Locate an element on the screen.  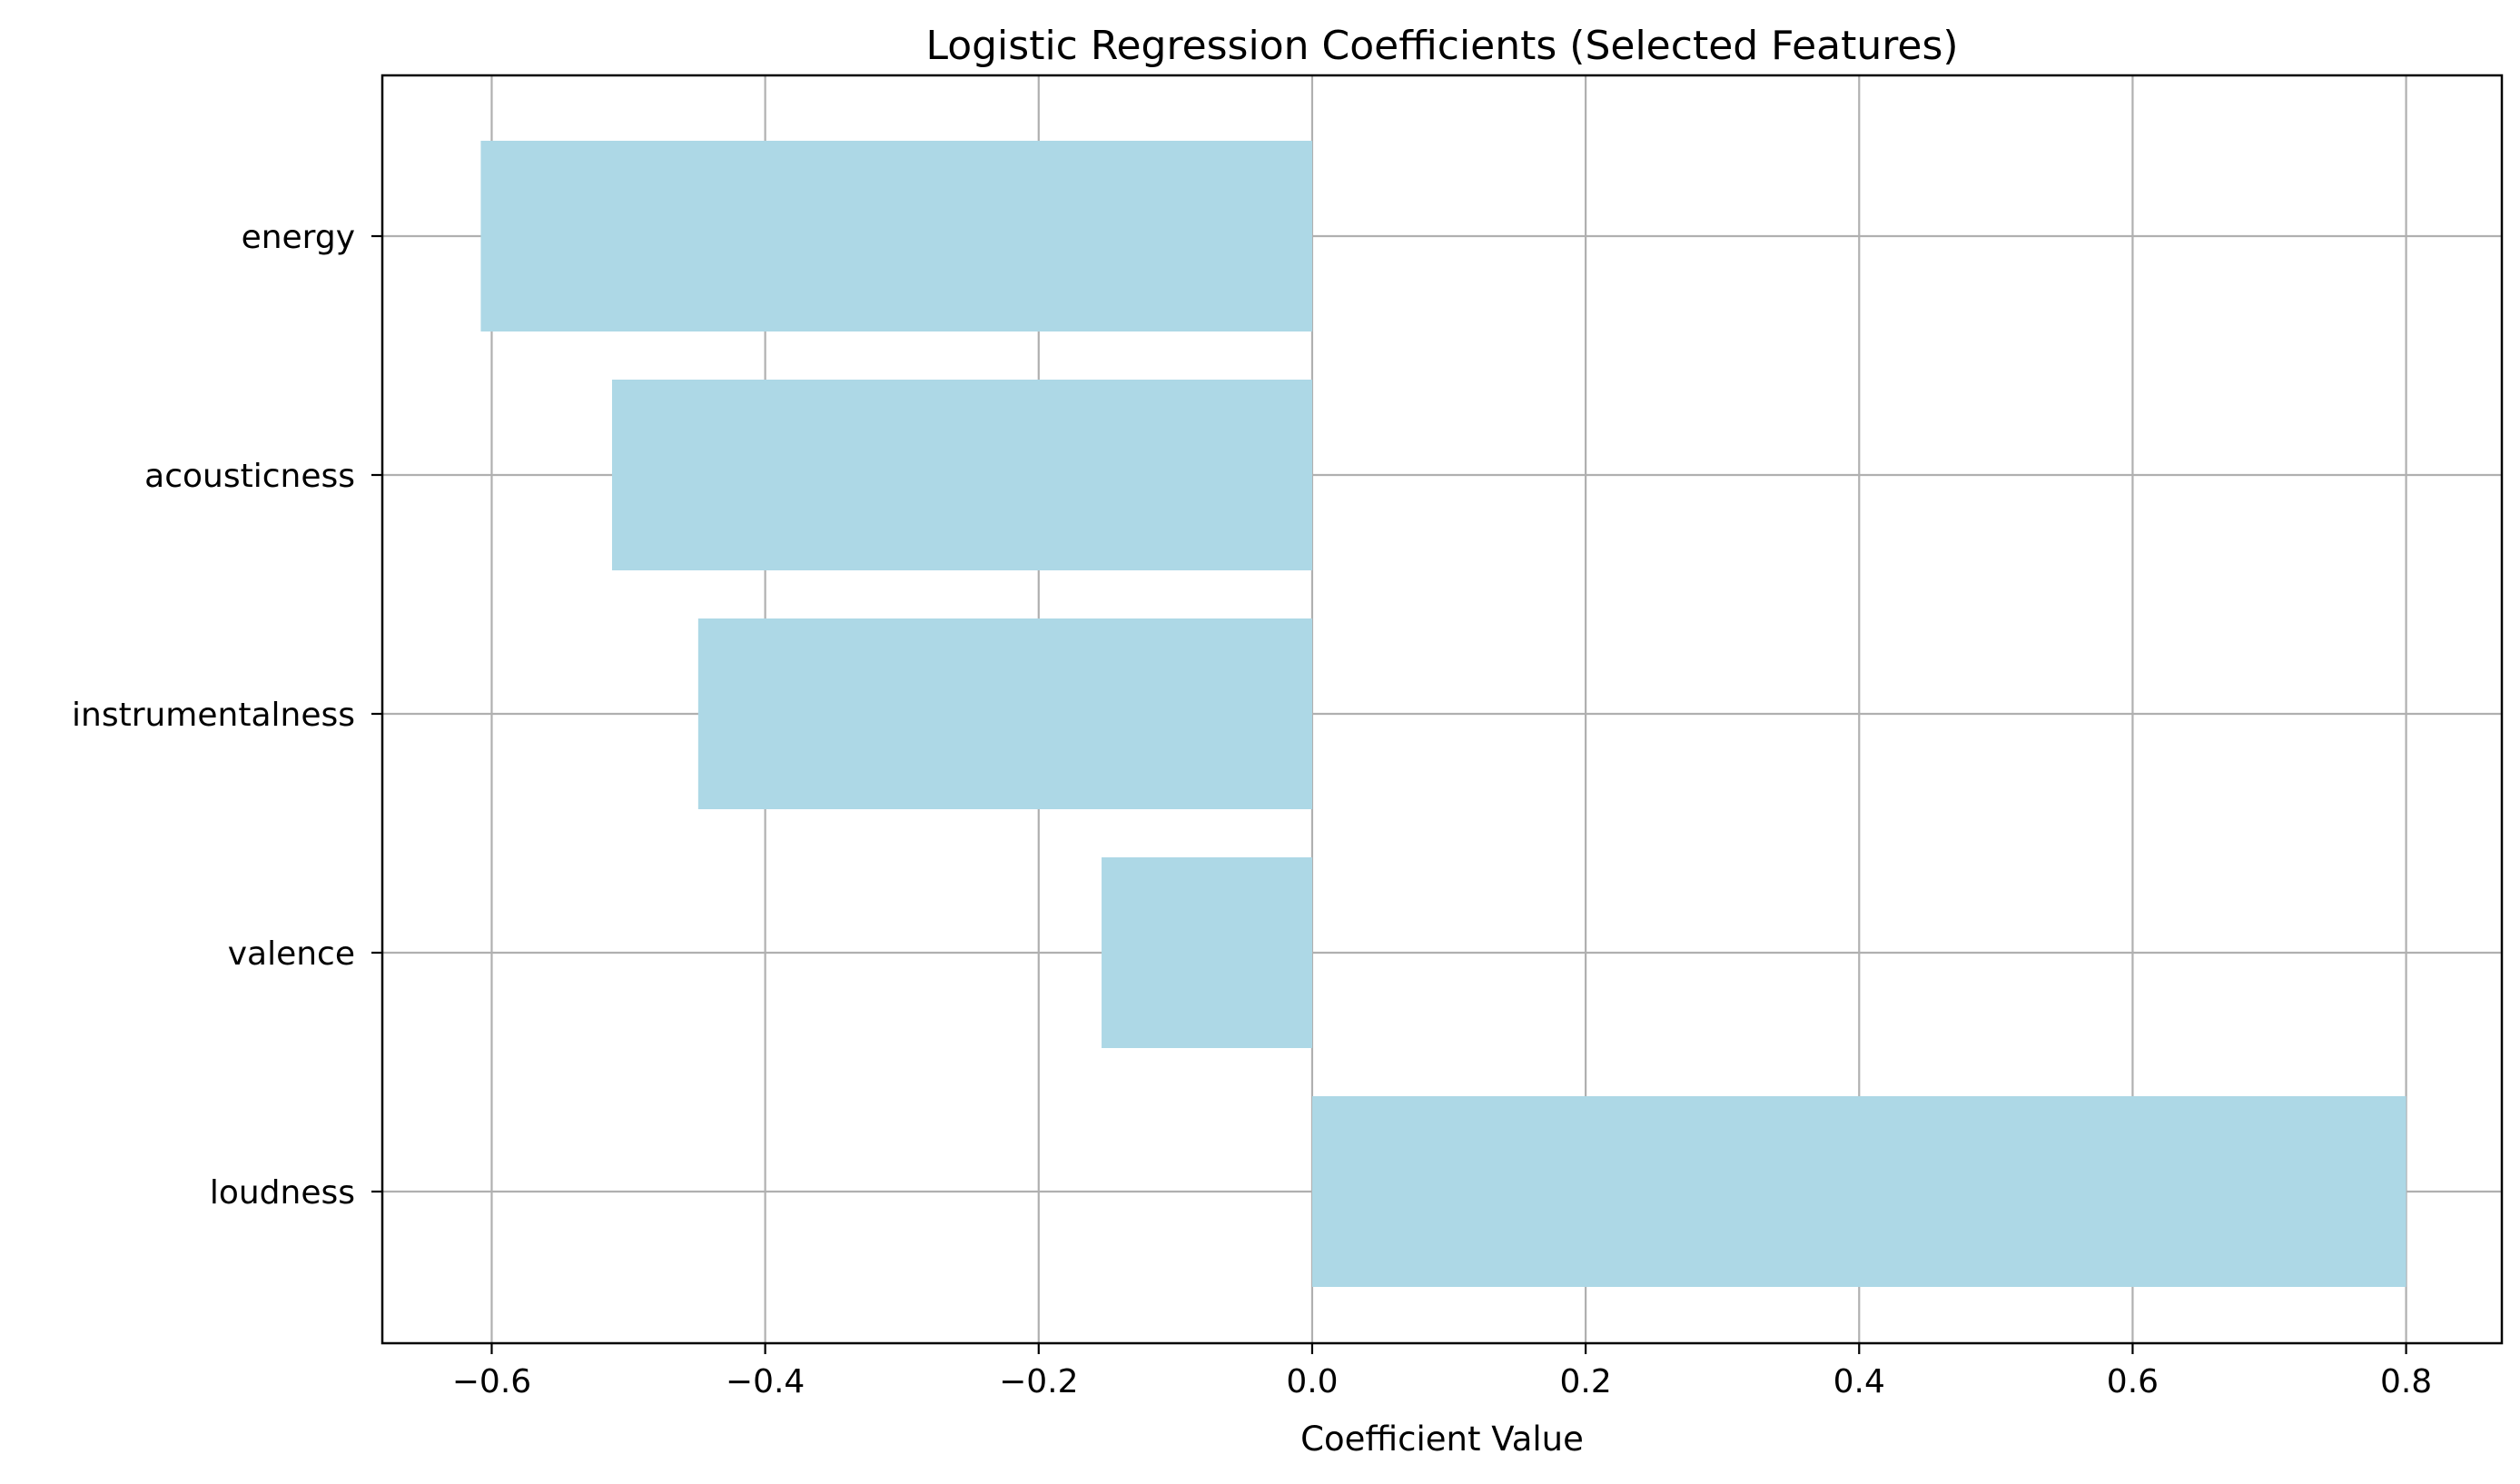
x-tick-label: 0.4 is located at coordinates (1859, 1381).